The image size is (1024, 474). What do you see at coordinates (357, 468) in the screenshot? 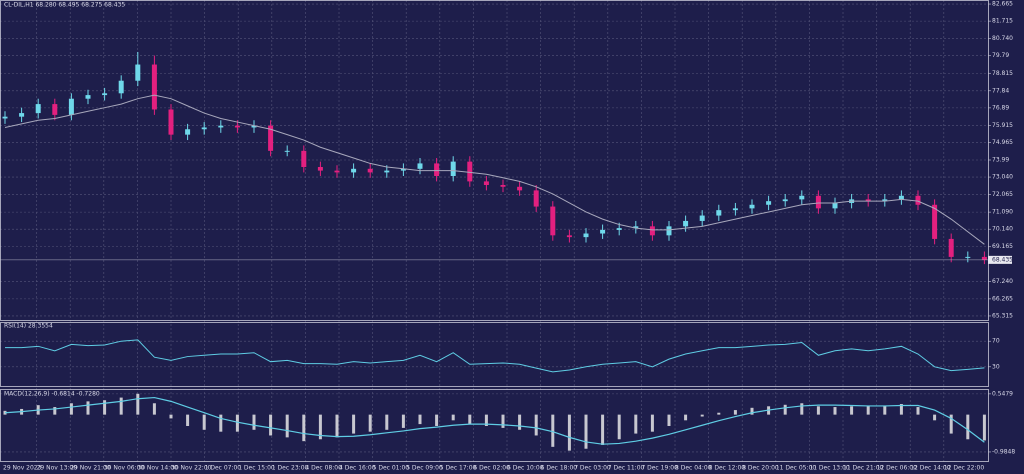
I see `x-tick-label: 4 Dec 16:00` at bounding box center [357, 468].